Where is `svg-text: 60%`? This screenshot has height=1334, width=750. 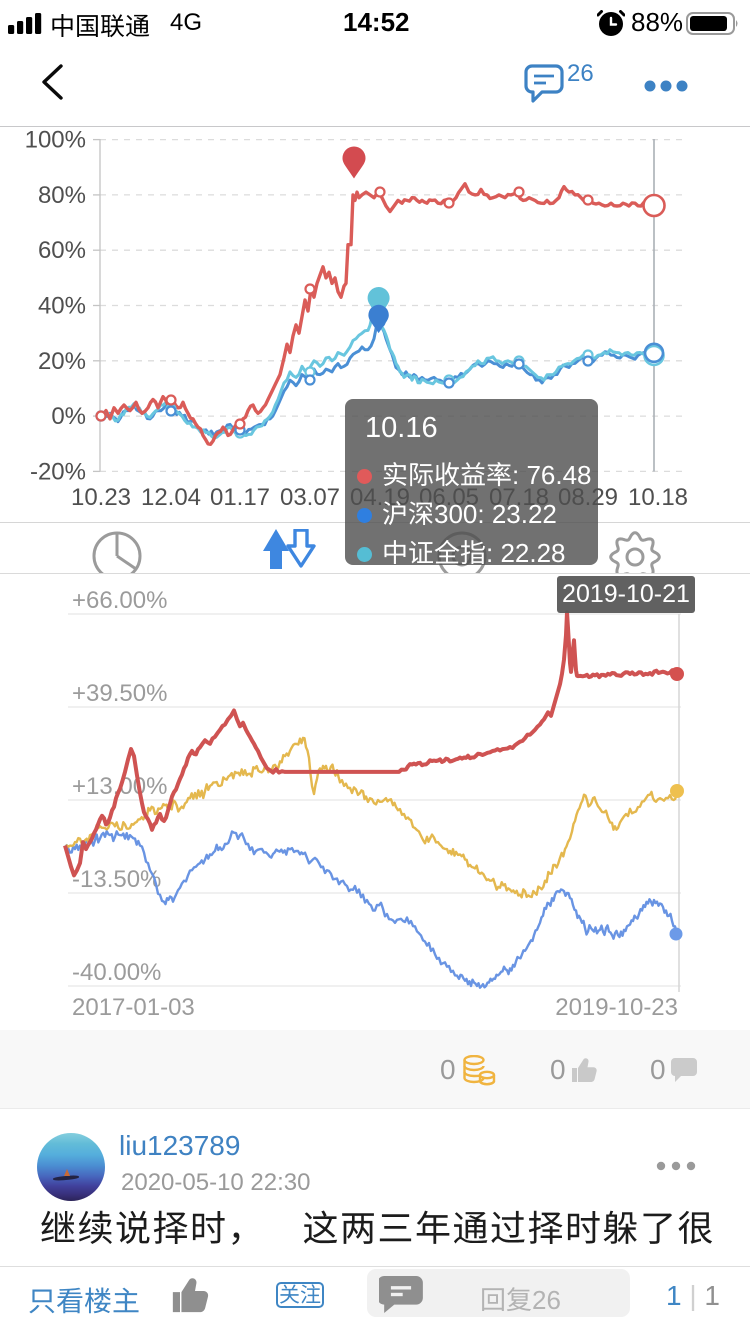
svg-text: 60% is located at coordinates (62, 250).